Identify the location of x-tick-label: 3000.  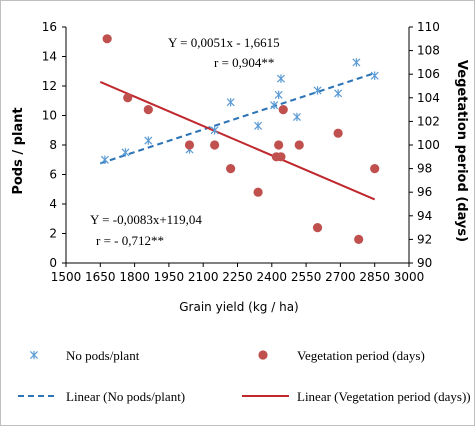
(409, 277).